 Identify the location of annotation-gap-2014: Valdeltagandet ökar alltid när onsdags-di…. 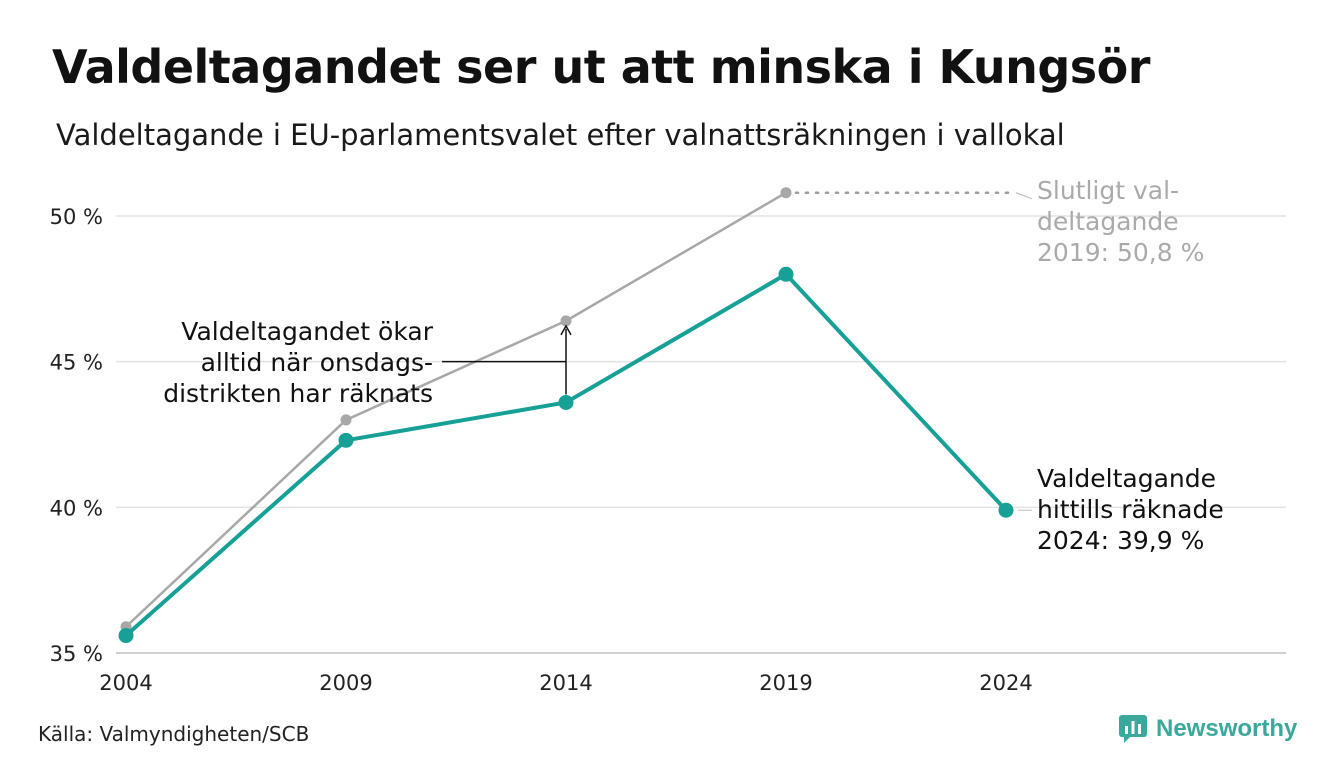
(298, 362).